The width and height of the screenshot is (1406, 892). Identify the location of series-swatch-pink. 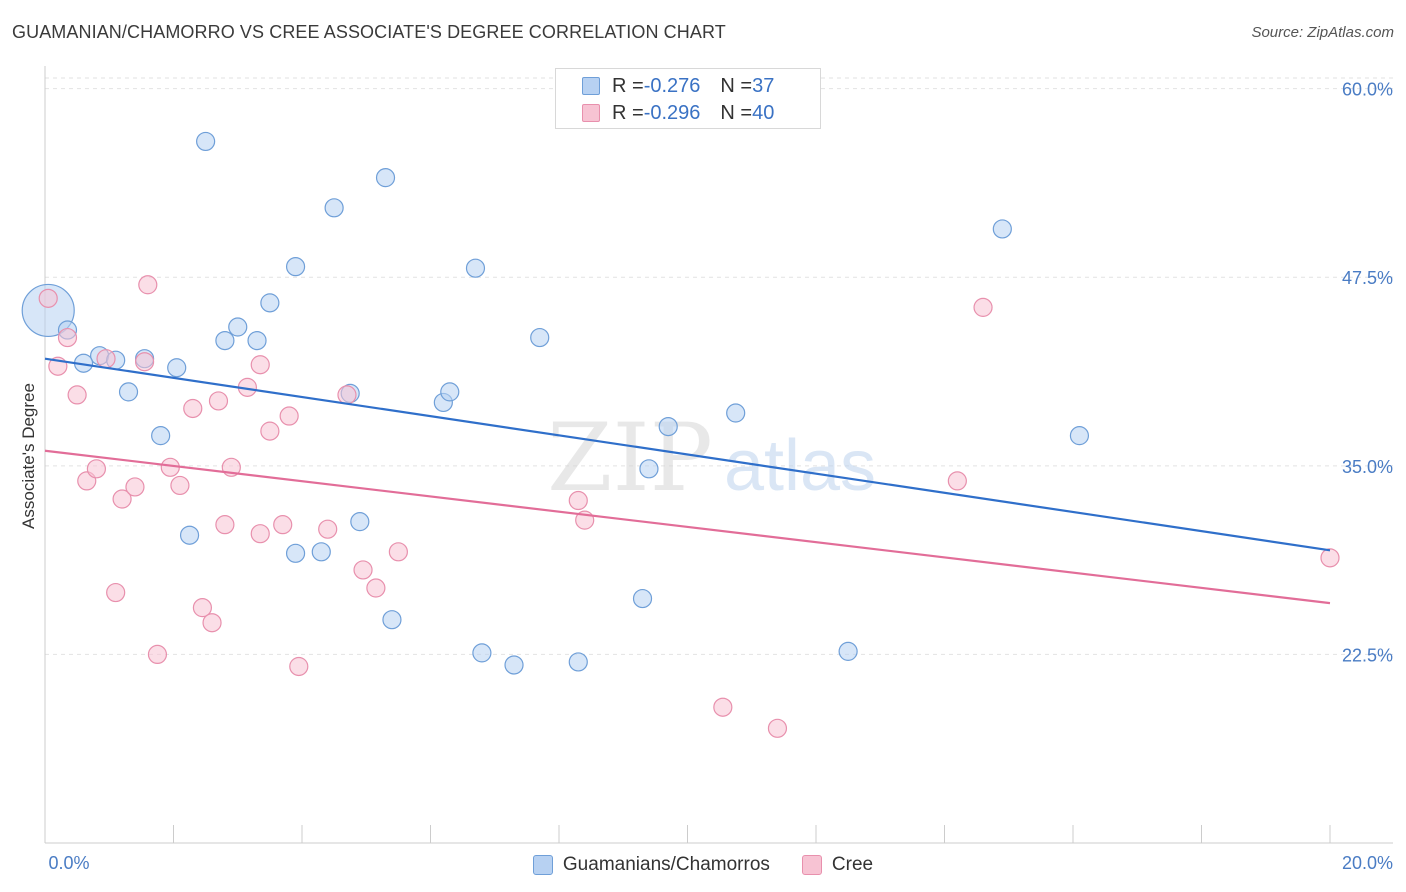
(811, 865).